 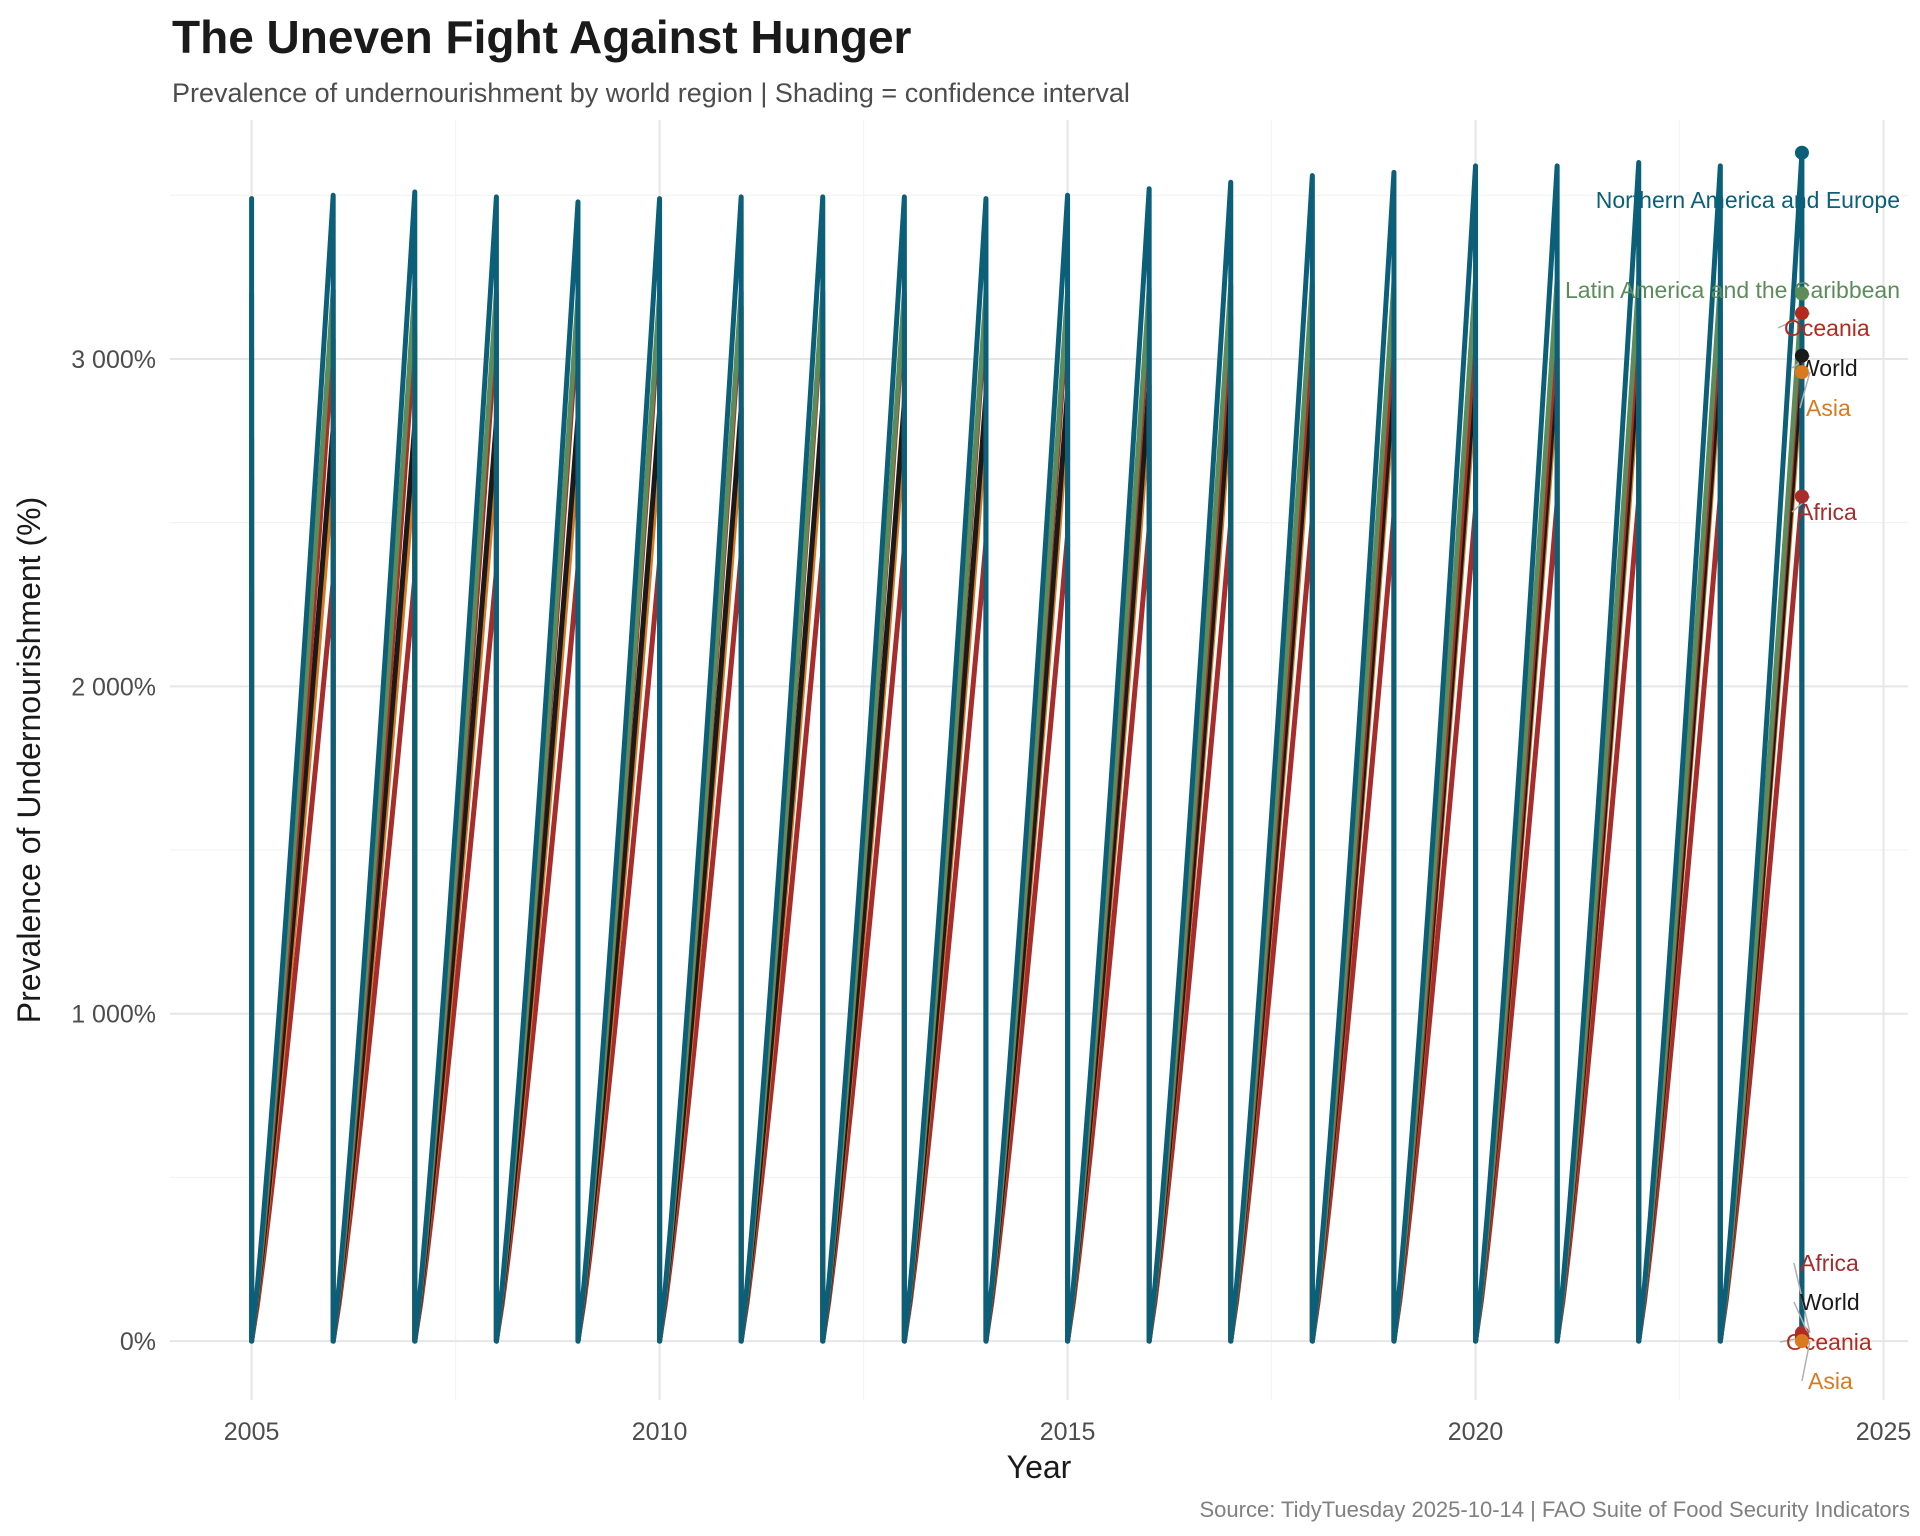 What do you see at coordinates (660, 1432) in the screenshot?
I see `x-tick-label: 2010` at bounding box center [660, 1432].